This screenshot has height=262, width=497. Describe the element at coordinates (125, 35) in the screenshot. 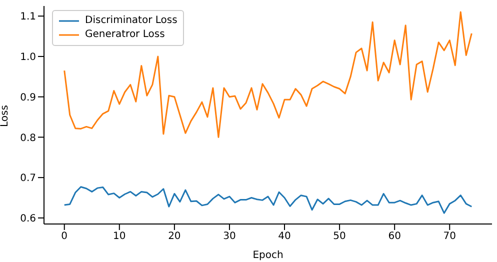

I see `legend-label: Generatror Loss` at that location.